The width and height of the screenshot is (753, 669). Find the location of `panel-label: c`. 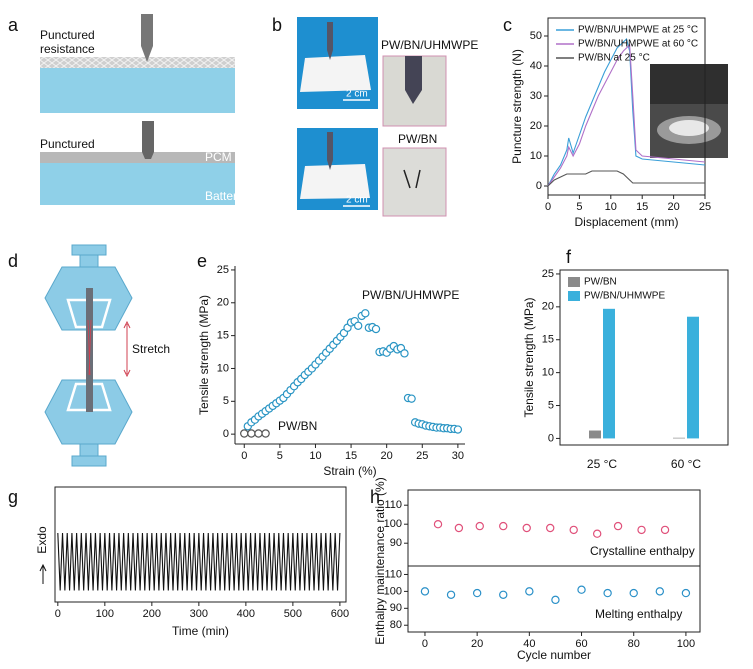

panel-label: c is located at coordinates (507, 25).